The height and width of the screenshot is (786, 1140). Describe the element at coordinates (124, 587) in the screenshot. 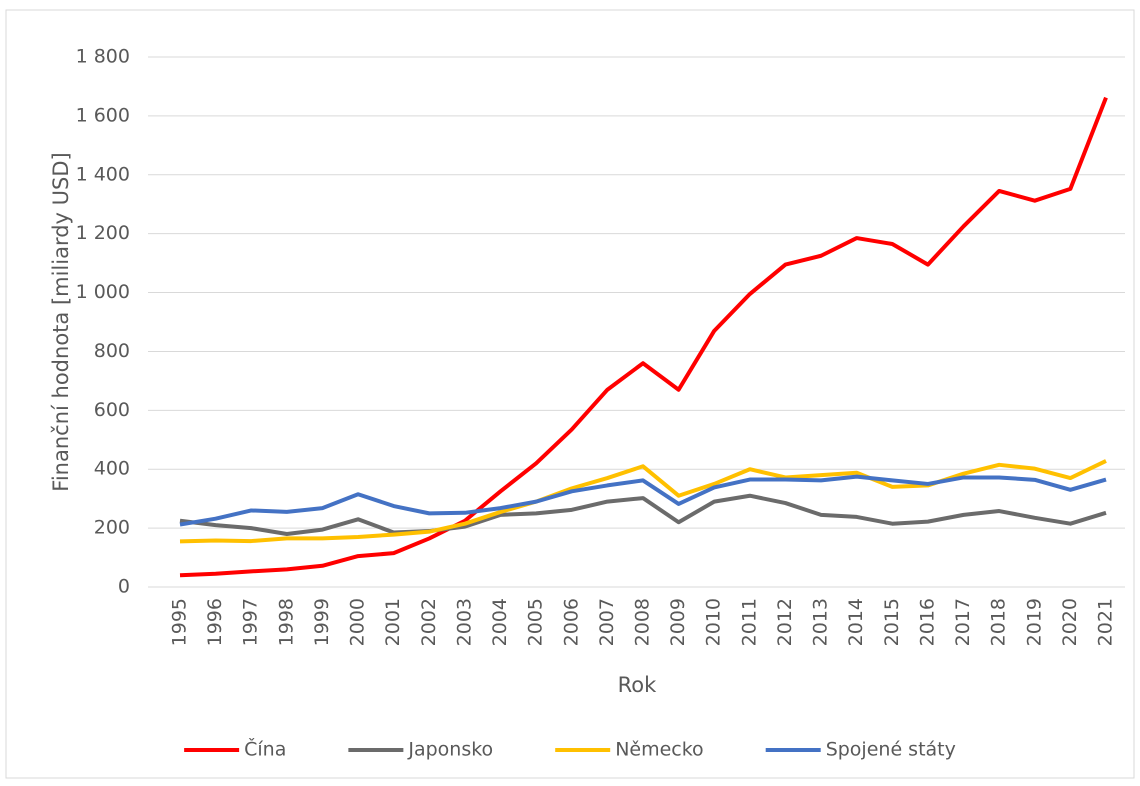

I see `y-tick-label: 0` at that location.